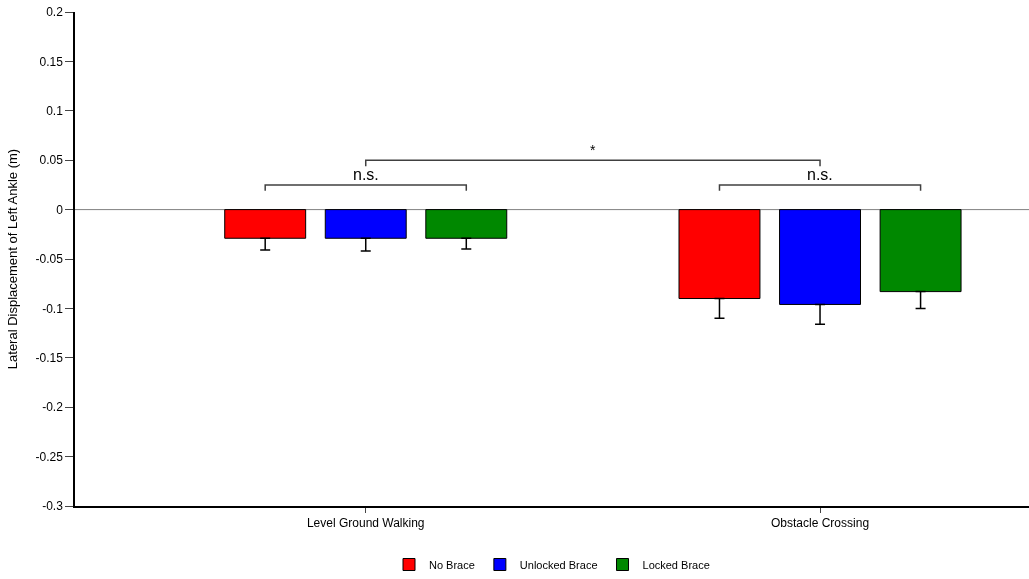 Image resolution: width=1029 pixels, height=579 pixels. What do you see at coordinates (55, 111) in the screenshot?
I see `y-tick-label: 0.1` at bounding box center [55, 111].